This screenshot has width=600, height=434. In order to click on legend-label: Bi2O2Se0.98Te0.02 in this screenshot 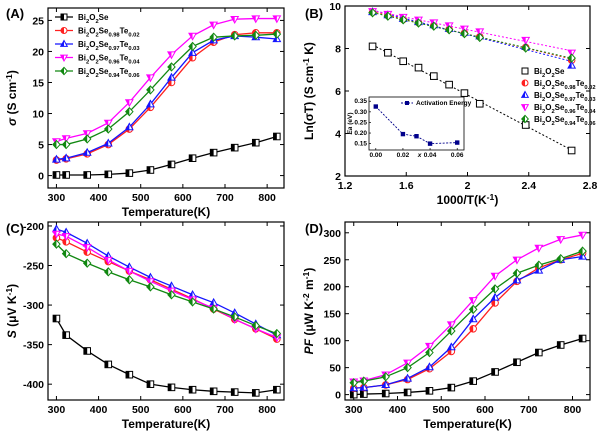, I will do `click(565, 85)`.